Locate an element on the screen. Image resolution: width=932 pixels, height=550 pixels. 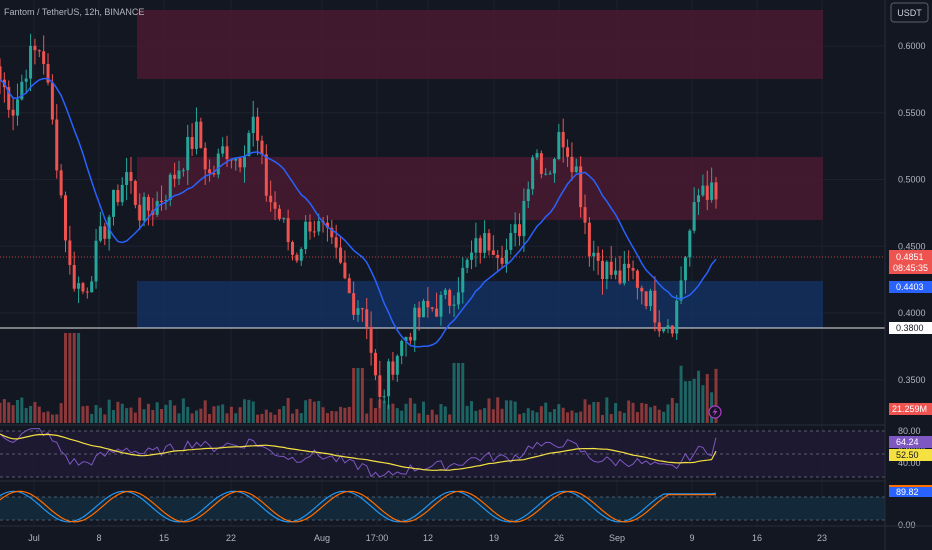
time-tick-label: 12 is located at coordinates (428, 538).